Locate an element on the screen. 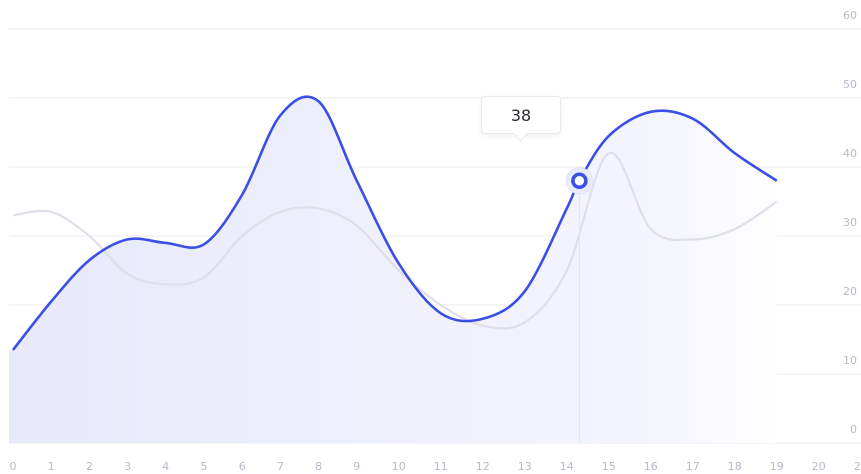 This screenshot has height=474, width=861. x-tick-13: 13 is located at coordinates (525, 466).